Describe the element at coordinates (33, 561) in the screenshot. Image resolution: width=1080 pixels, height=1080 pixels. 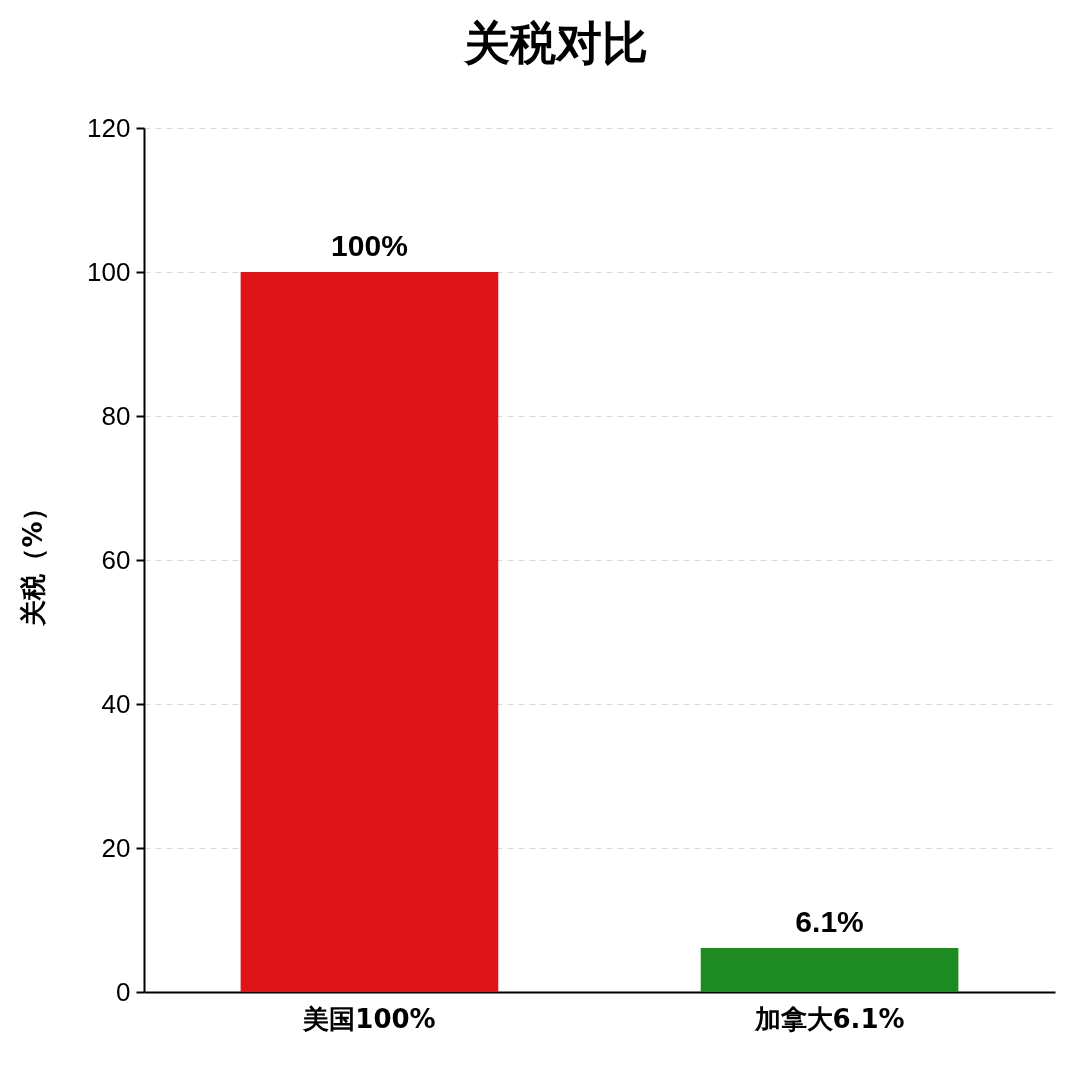
I see `y-axis-title: 关税（%）` at that location.